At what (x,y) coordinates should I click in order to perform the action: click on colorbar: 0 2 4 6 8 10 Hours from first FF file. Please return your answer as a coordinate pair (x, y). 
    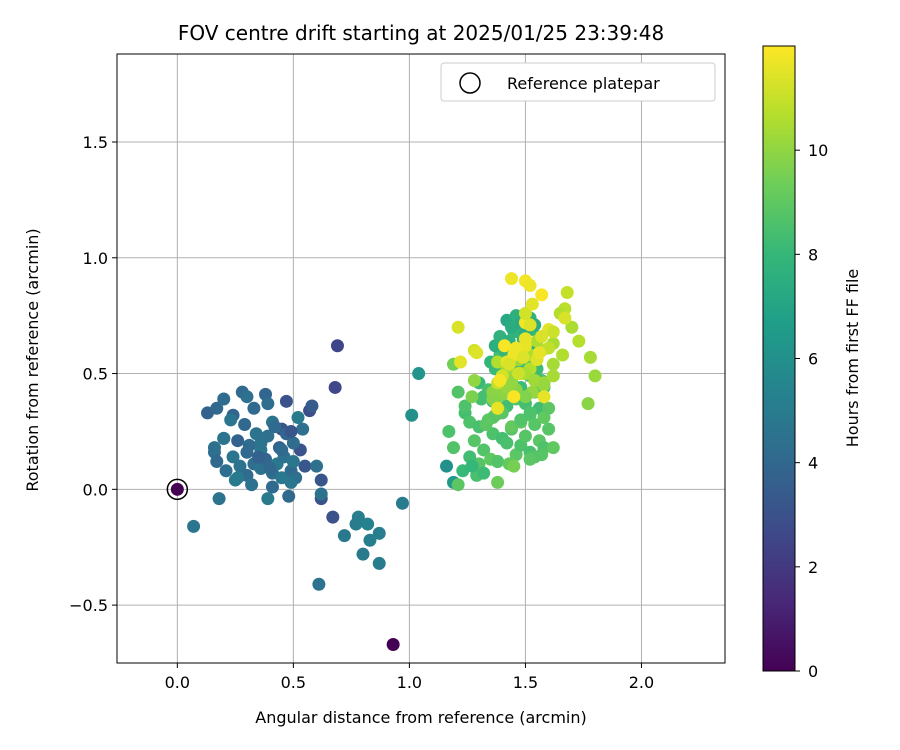
    Looking at the image, I should click on (812, 363).